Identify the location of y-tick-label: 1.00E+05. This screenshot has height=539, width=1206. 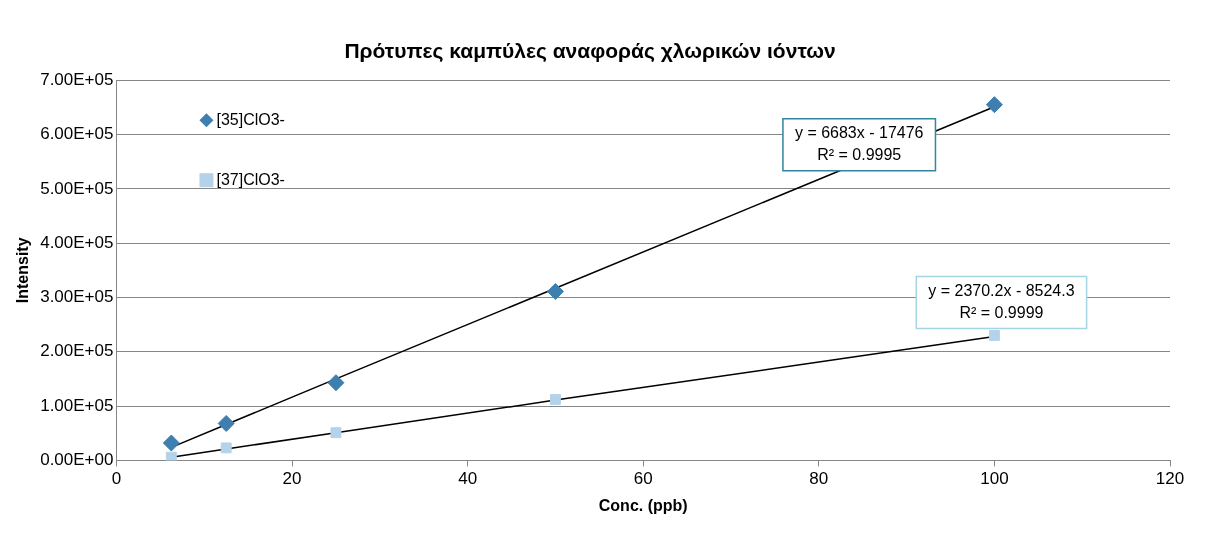
(77, 405).